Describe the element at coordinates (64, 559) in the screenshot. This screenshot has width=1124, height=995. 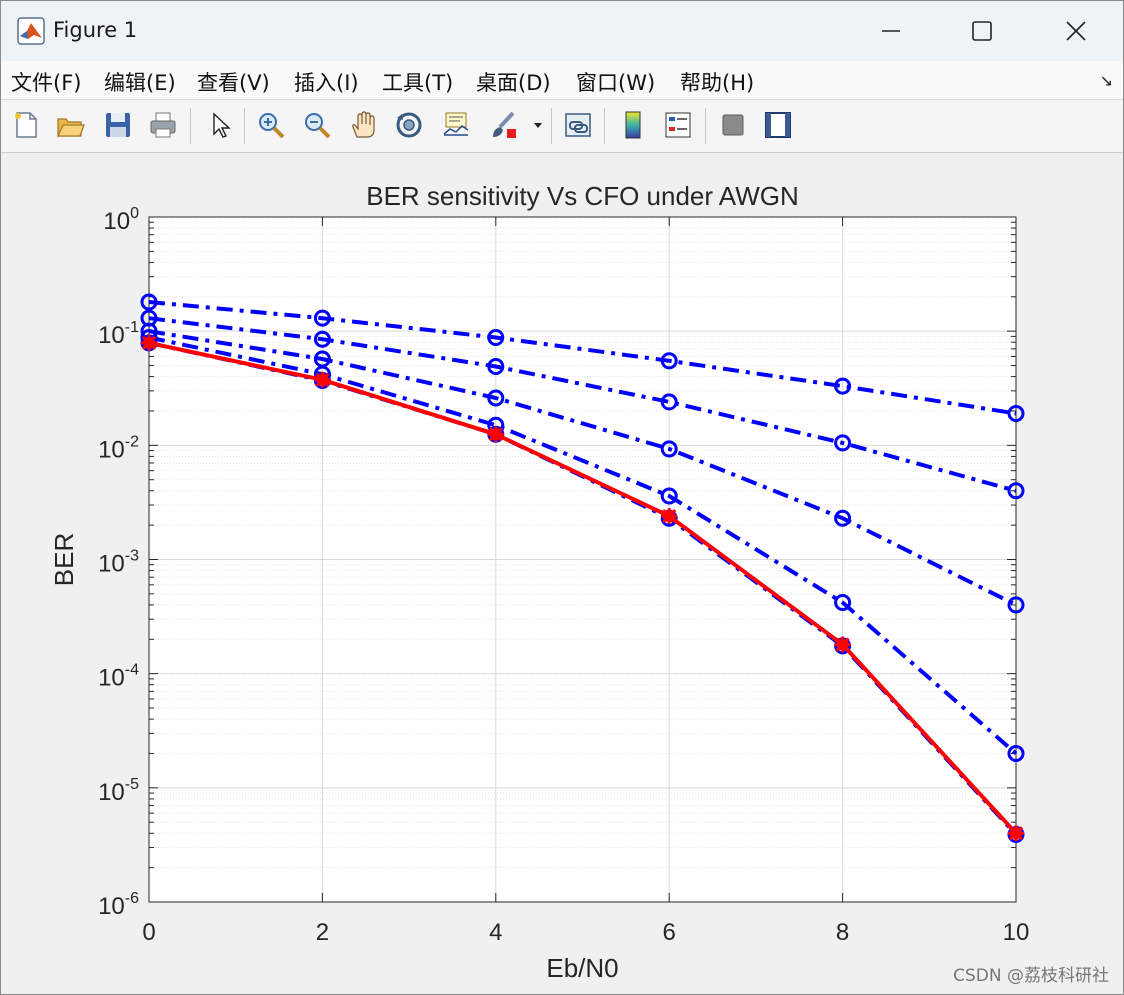
I see `y-axis-label: BER` at that location.